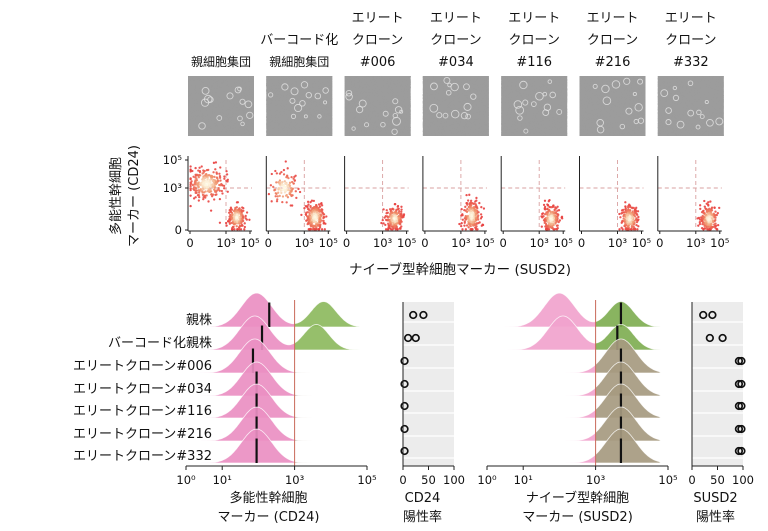  Describe the element at coordinates (327, 401) in the screenshot. I see `ridge-fill-positive` at that location.